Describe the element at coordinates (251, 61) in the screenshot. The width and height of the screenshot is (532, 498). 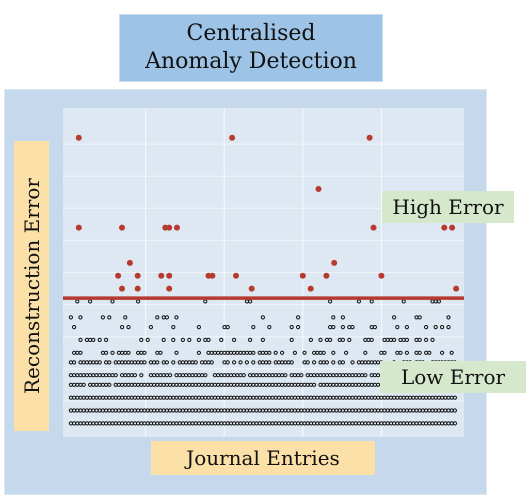
I see `title-line-2: Anomaly Detection` at that location.